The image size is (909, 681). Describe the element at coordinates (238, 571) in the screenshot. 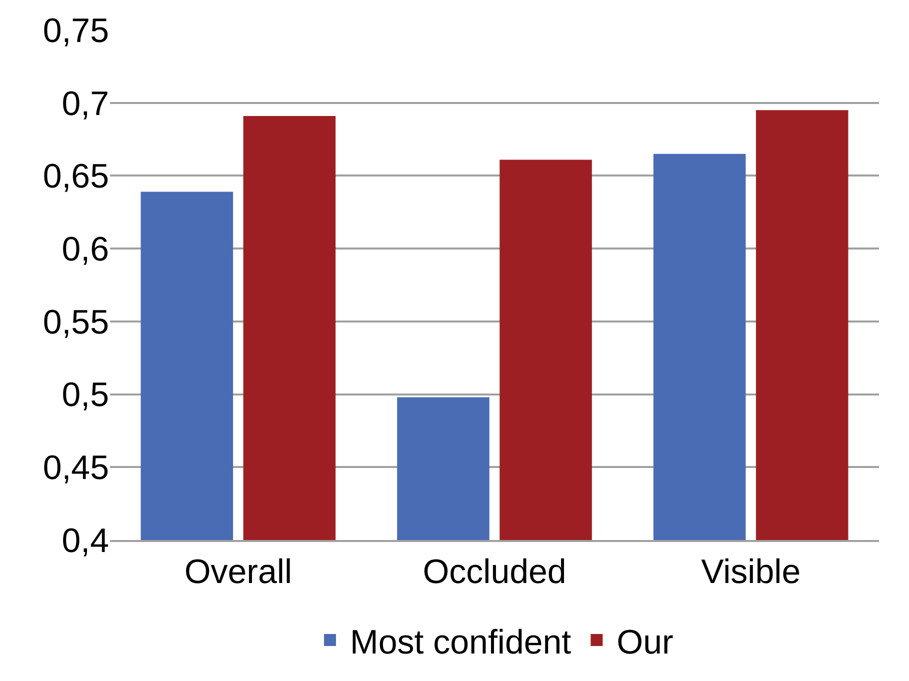

I see `x-tick-label: Overall` at that location.